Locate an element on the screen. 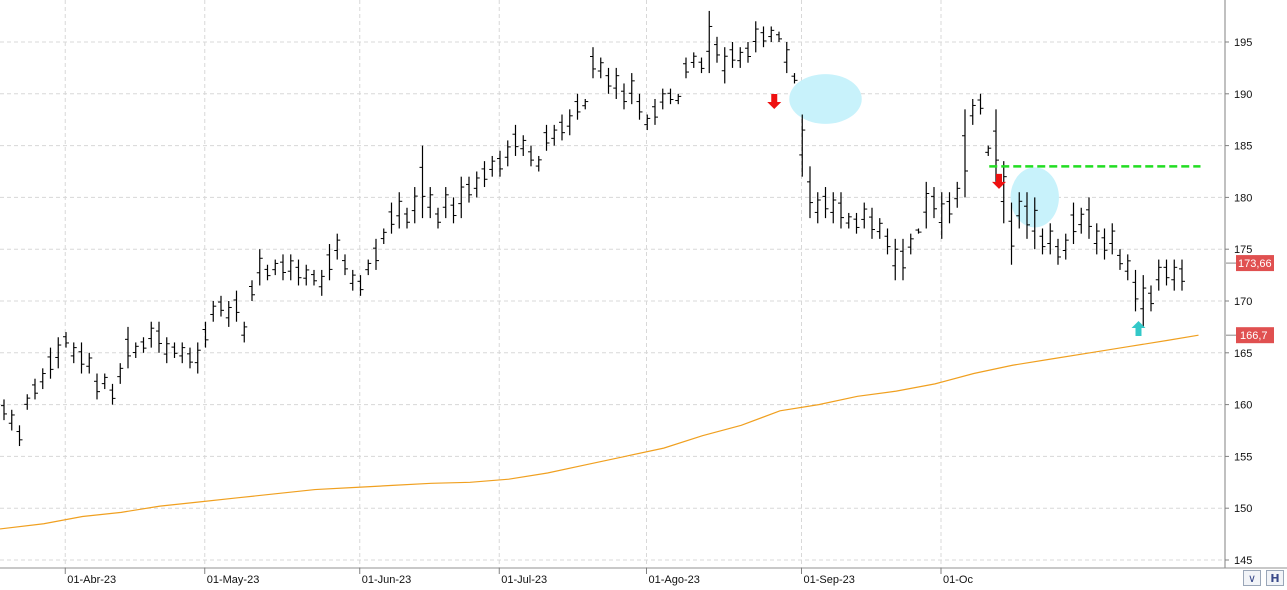 This screenshot has height=590, width=1287. down-arrow-icon is located at coordinates (774, 102).